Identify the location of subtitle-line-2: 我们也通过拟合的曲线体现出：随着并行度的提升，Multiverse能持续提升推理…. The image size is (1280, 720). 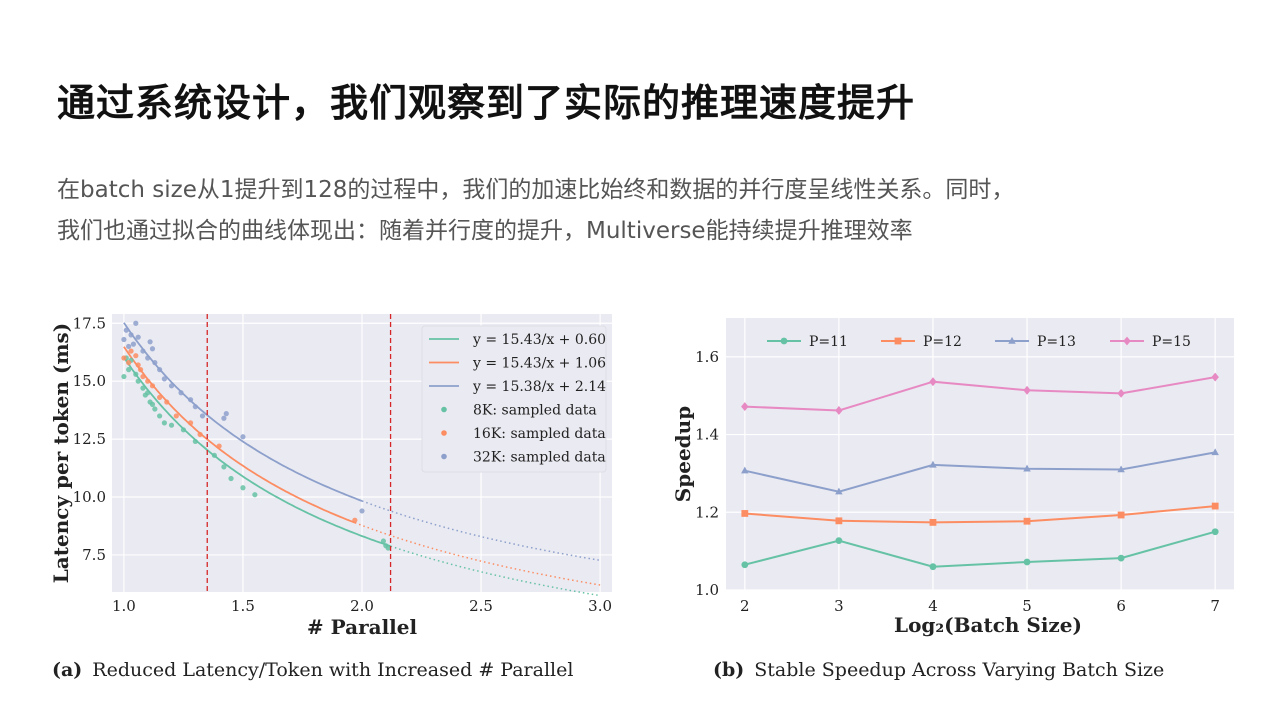
(485, 231).